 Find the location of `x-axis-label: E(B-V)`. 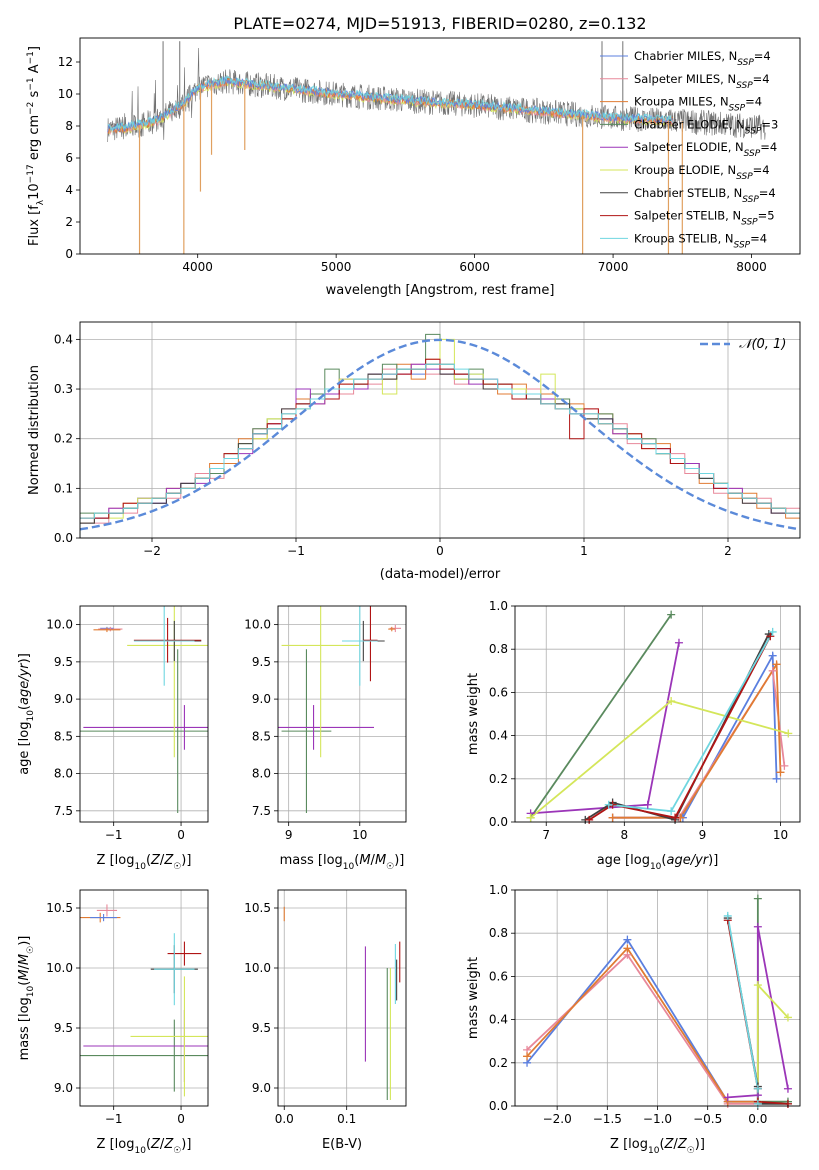

x-axis-label: E(B-V) is located at coordinates (342, 1144).